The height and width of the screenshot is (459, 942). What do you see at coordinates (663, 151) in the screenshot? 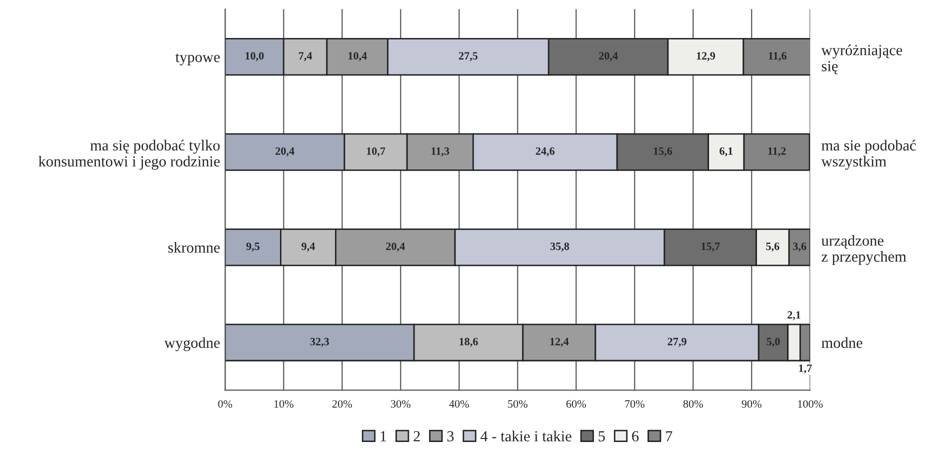
I see `data-label: 15,6` at bounding box center [663, 151].